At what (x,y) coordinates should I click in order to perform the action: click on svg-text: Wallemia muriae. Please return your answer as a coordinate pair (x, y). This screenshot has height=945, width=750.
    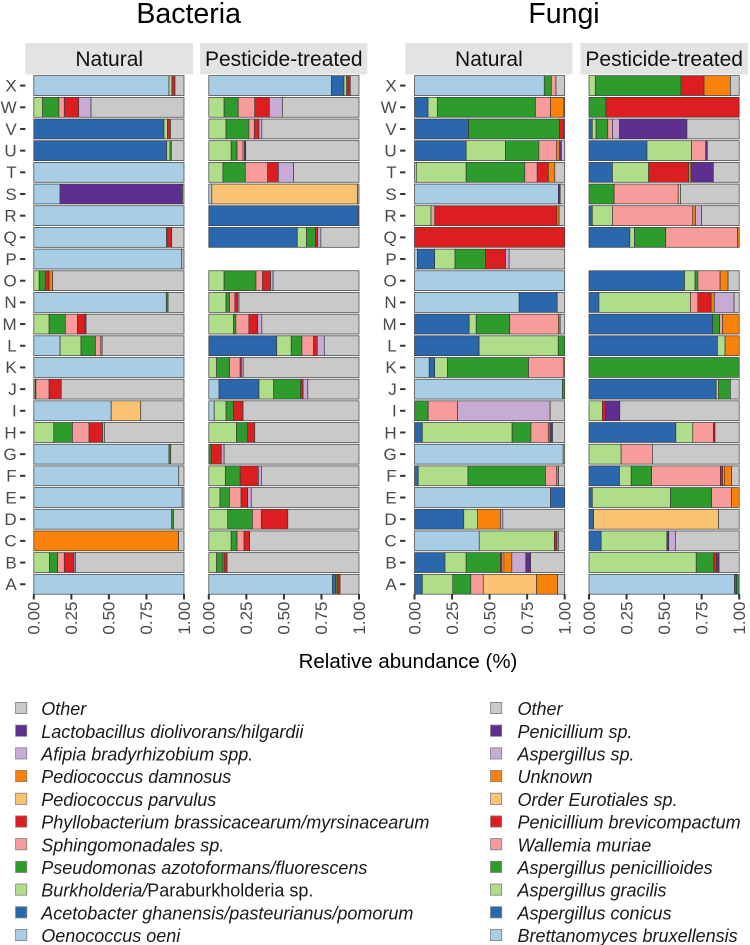
    Looking at the image, I should click on (585, 845).